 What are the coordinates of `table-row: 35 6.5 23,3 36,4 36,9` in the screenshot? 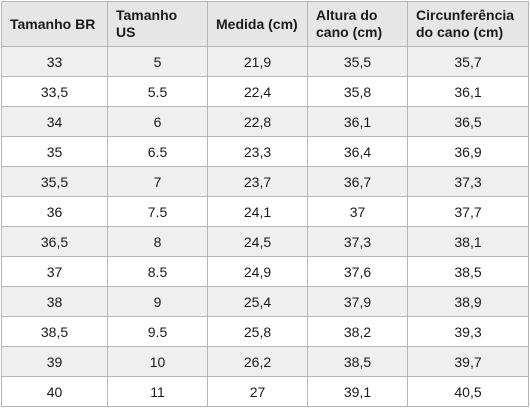 It's located at (265, 151).